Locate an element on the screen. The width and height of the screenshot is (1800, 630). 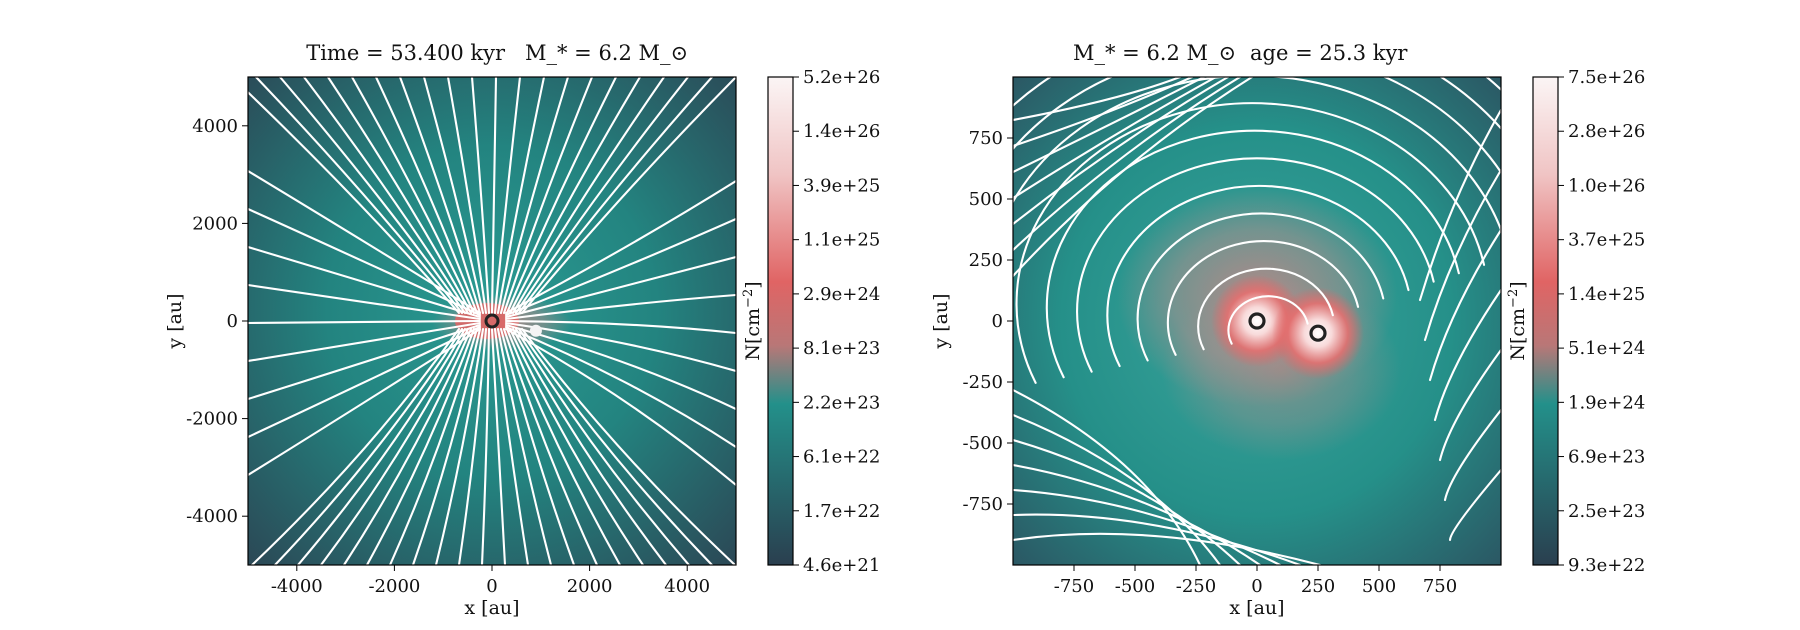
colorbar-tick-label: 1.9e+24 is located at coordinates (1606, 402).